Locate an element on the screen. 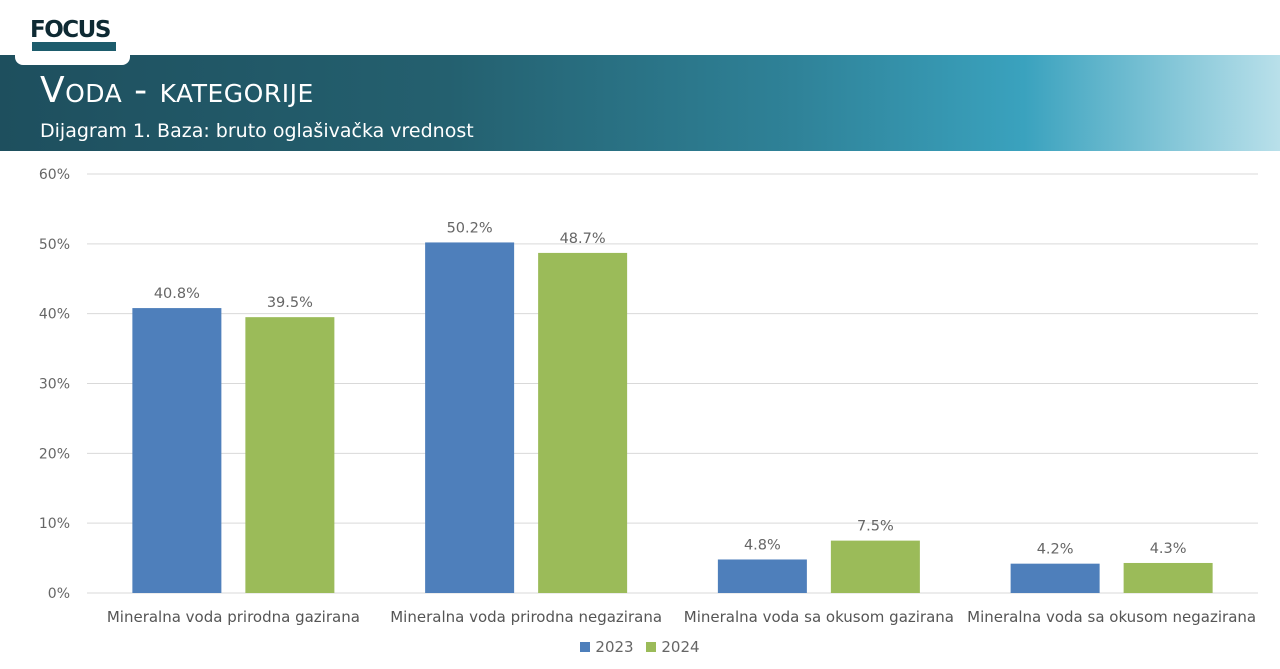  logo-container is located at coordinates (72, 32).